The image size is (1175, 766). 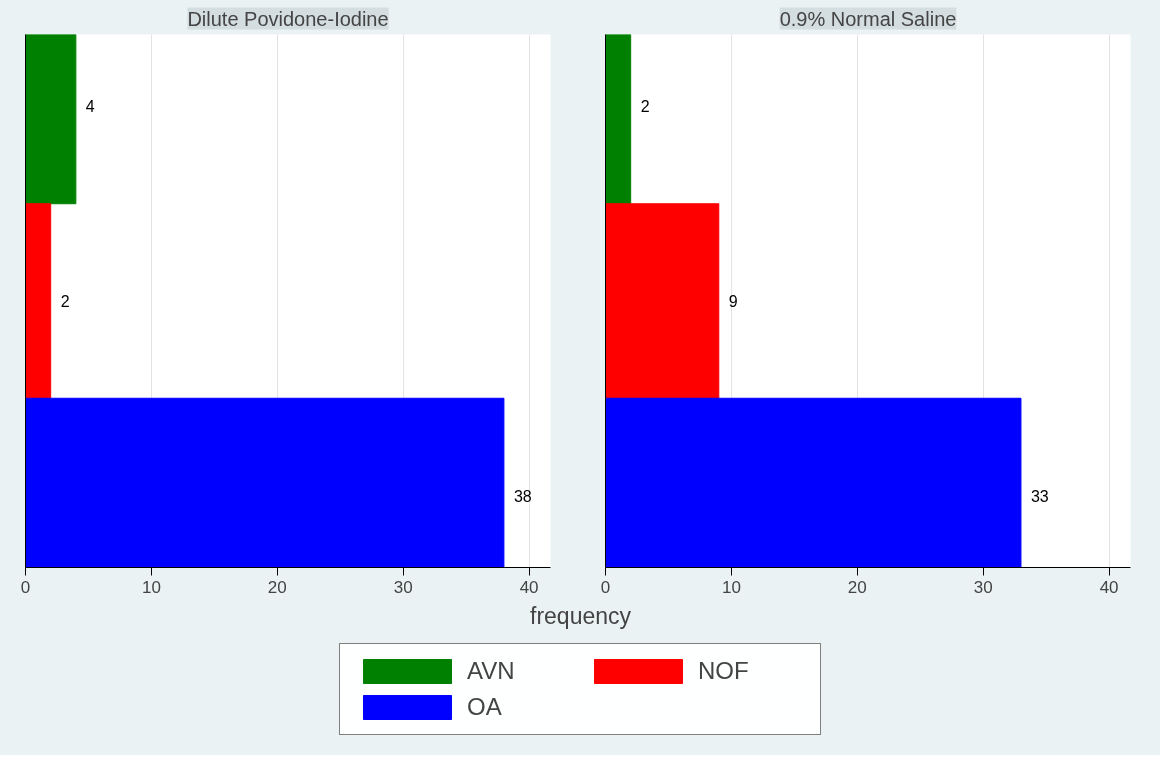 I want to click on legend-label: AVN, so click(x=491, y=671).